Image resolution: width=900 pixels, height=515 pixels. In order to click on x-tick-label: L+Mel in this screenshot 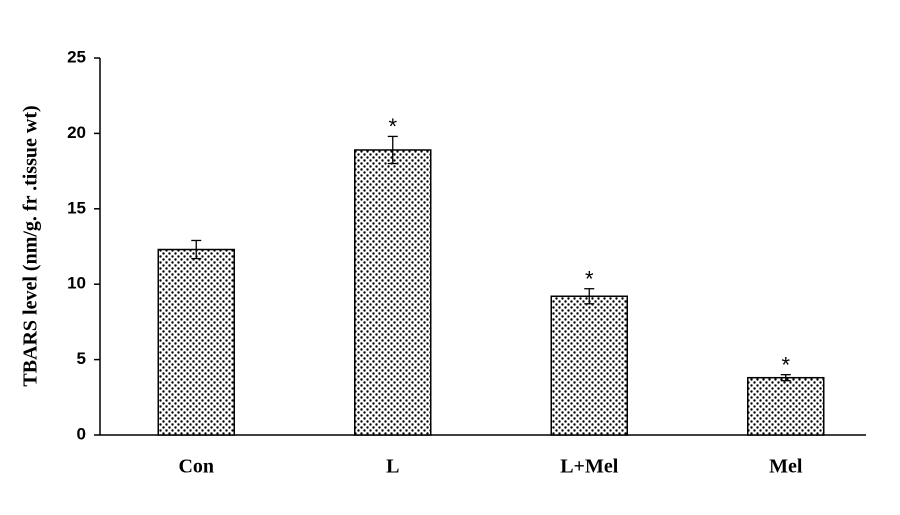, I will do `click(589, 467)`.